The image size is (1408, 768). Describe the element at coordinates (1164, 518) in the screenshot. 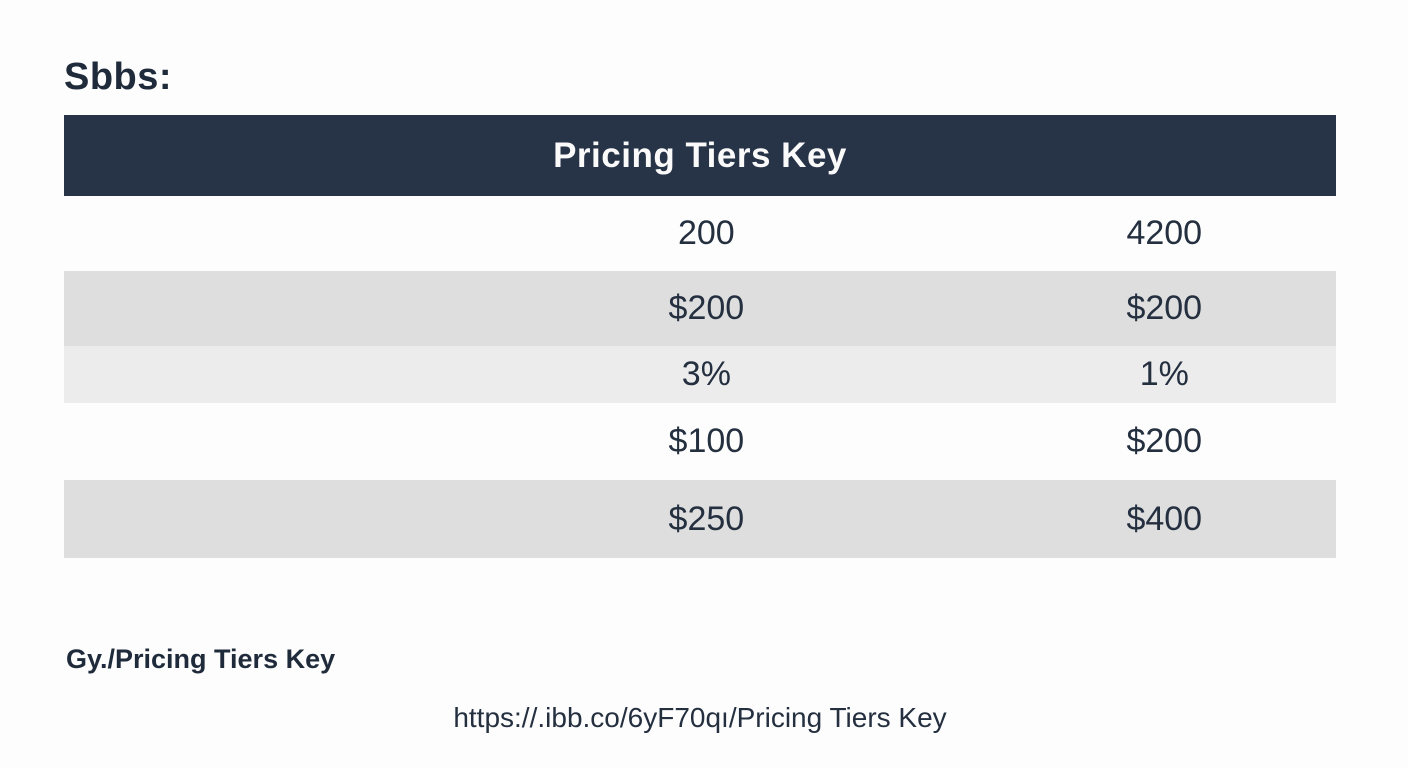

I see `table-cell: $400` at that location.